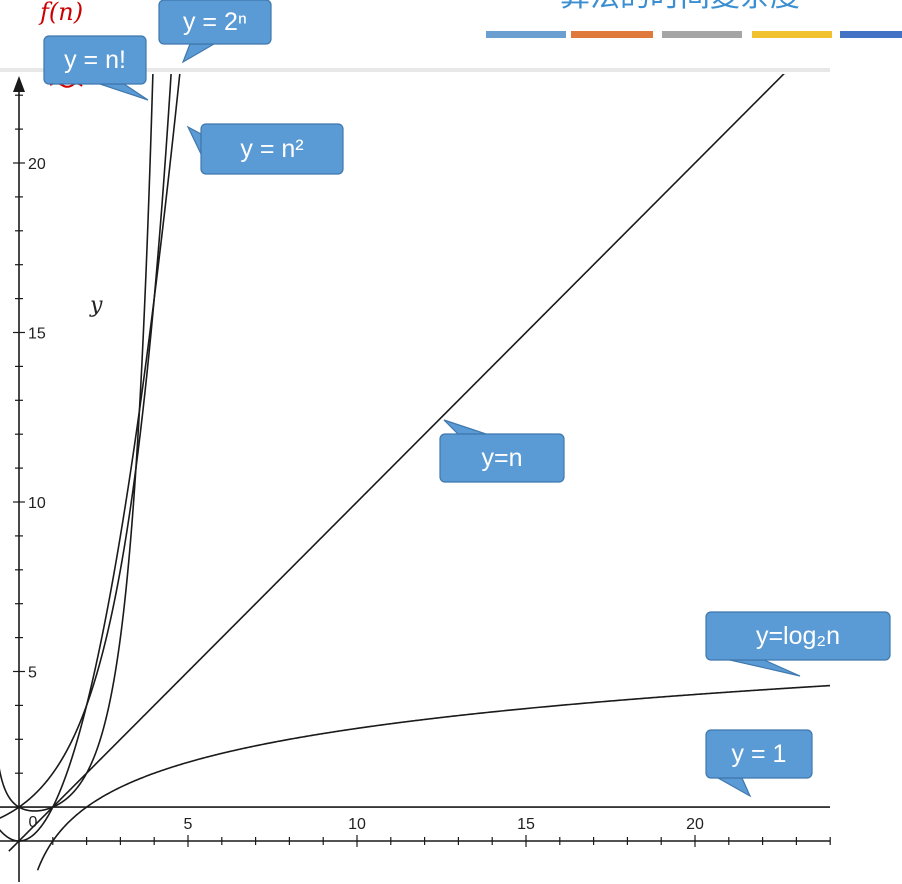 The image size is (902, 884). I want to click on series-label-exp2: y = 2ⁿ, so click(215, 22).